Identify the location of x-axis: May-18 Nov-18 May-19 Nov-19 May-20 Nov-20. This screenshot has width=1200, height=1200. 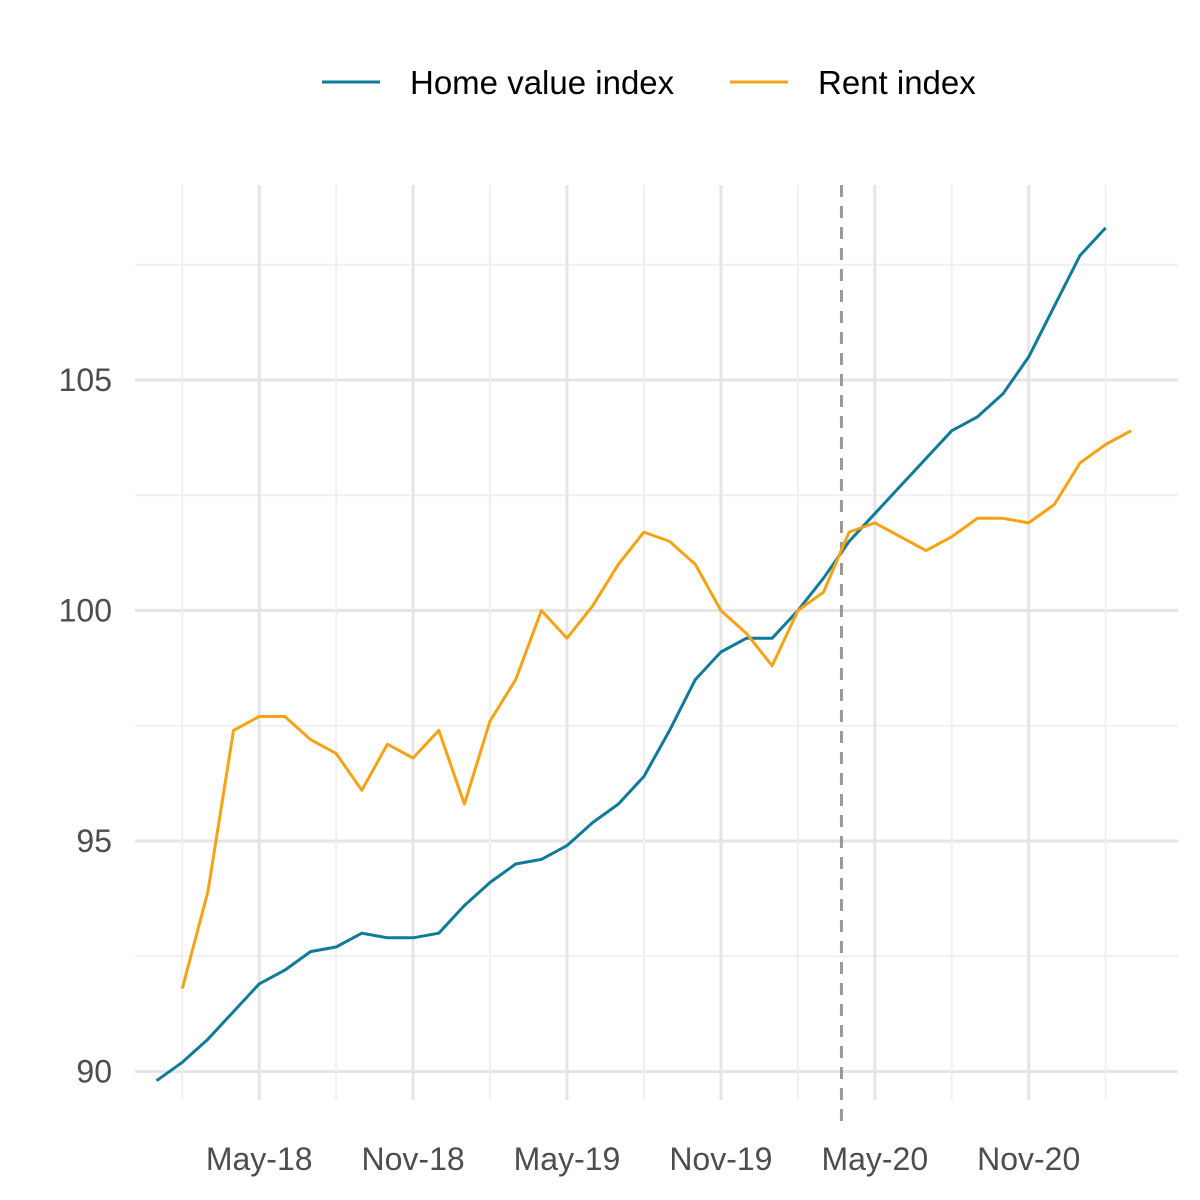
(643, 1159).